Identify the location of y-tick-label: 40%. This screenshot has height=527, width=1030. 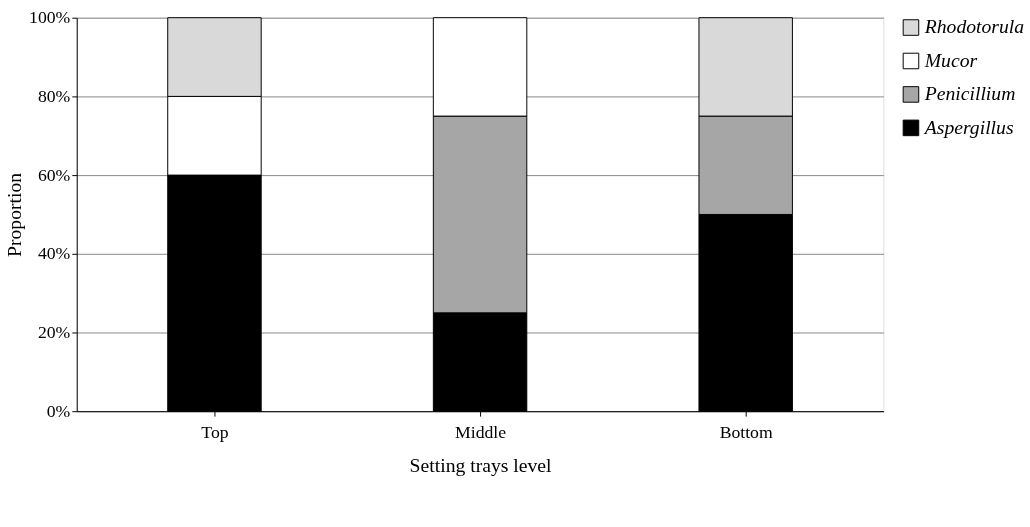
(54, 253).